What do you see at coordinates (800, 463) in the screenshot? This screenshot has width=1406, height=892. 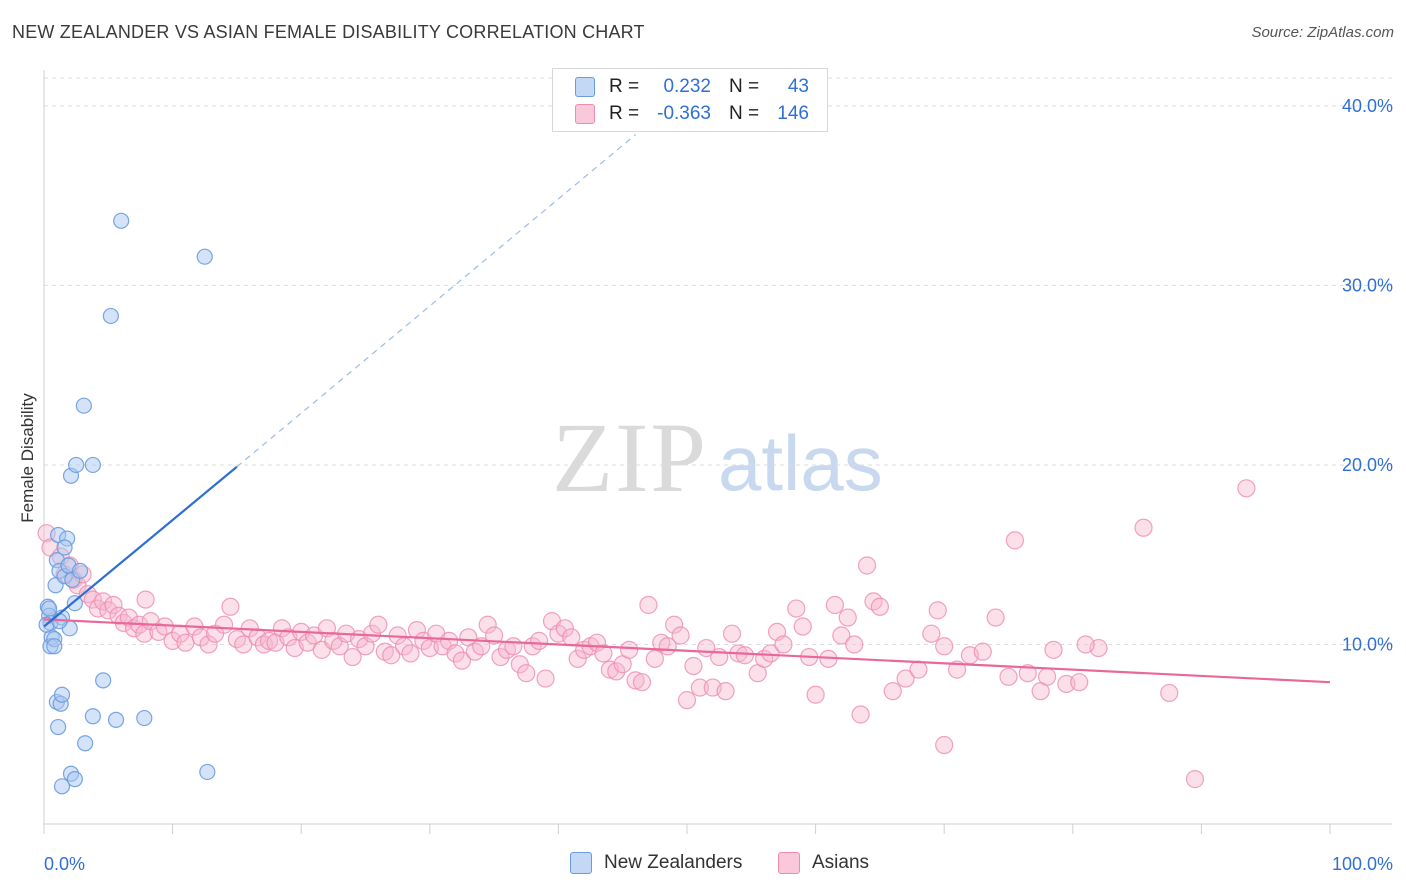 I see `watermark-atlas: atlas` at bounding box center [800, 463].